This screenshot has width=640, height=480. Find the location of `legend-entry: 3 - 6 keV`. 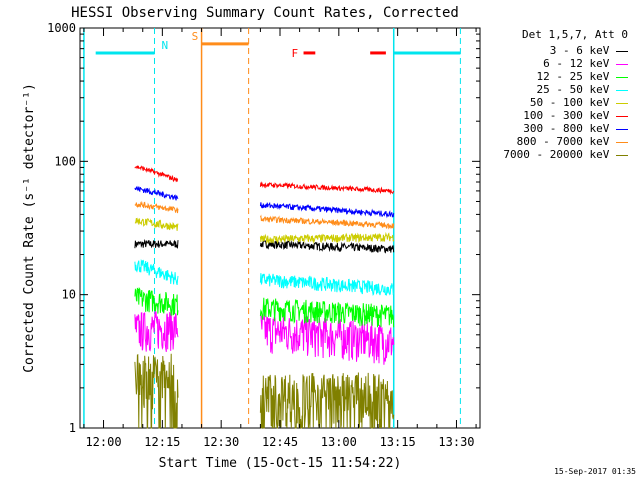

legend-entry: 3 - 6 keV is located at coordinates (589, 50).